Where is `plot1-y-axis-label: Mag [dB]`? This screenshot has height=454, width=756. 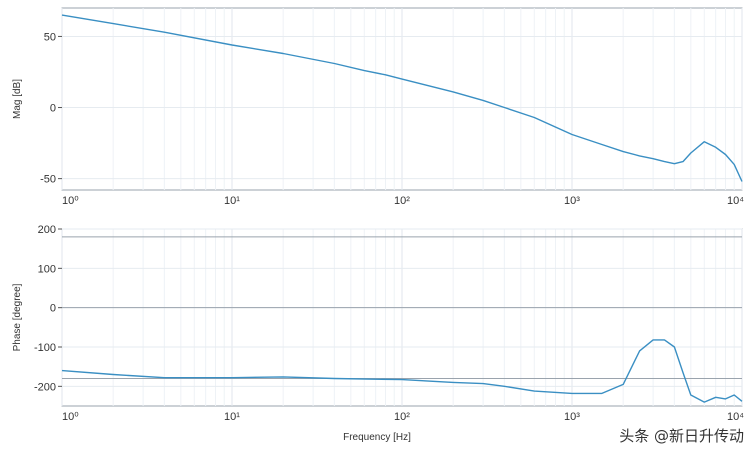 plot1-y-axis-label: Mag [dB] is located at coordinates (17, 99).